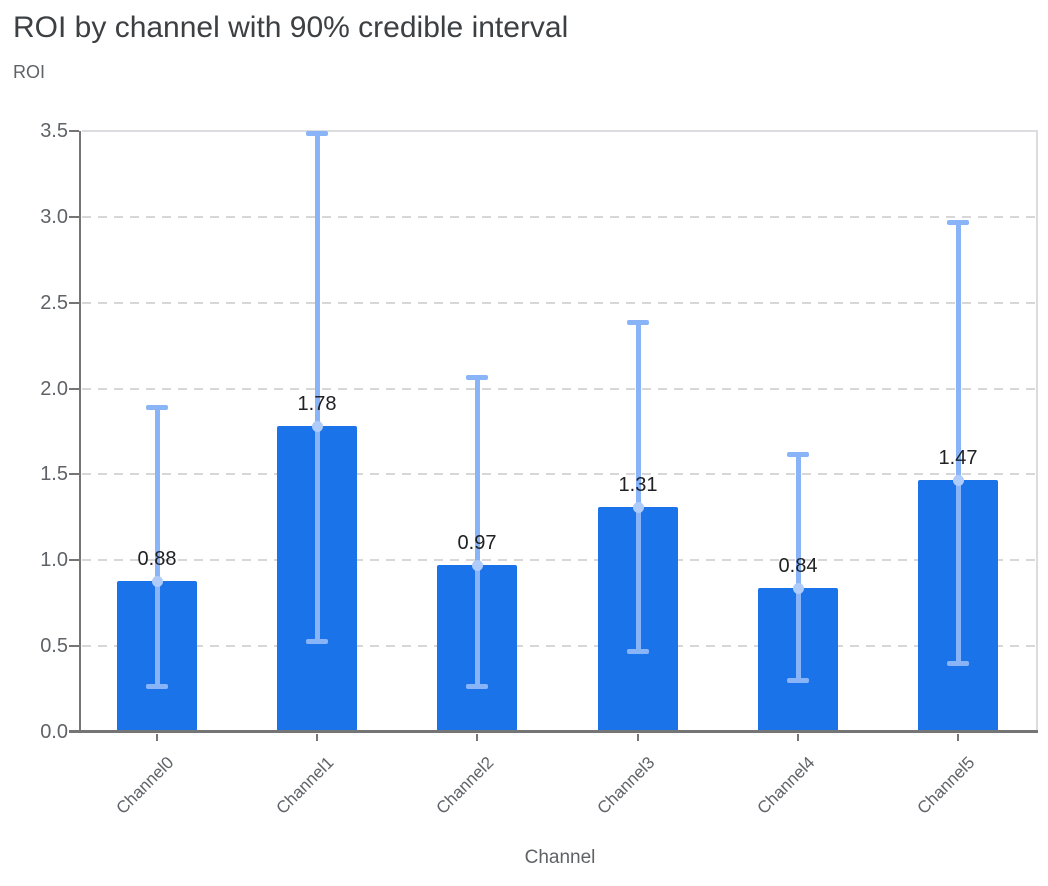 The height and width of the screenshot is (886, 1048). Describe the element at coordinates (54, 389) in the screenshot. I see `y-tick-label: 2.0` at that location.